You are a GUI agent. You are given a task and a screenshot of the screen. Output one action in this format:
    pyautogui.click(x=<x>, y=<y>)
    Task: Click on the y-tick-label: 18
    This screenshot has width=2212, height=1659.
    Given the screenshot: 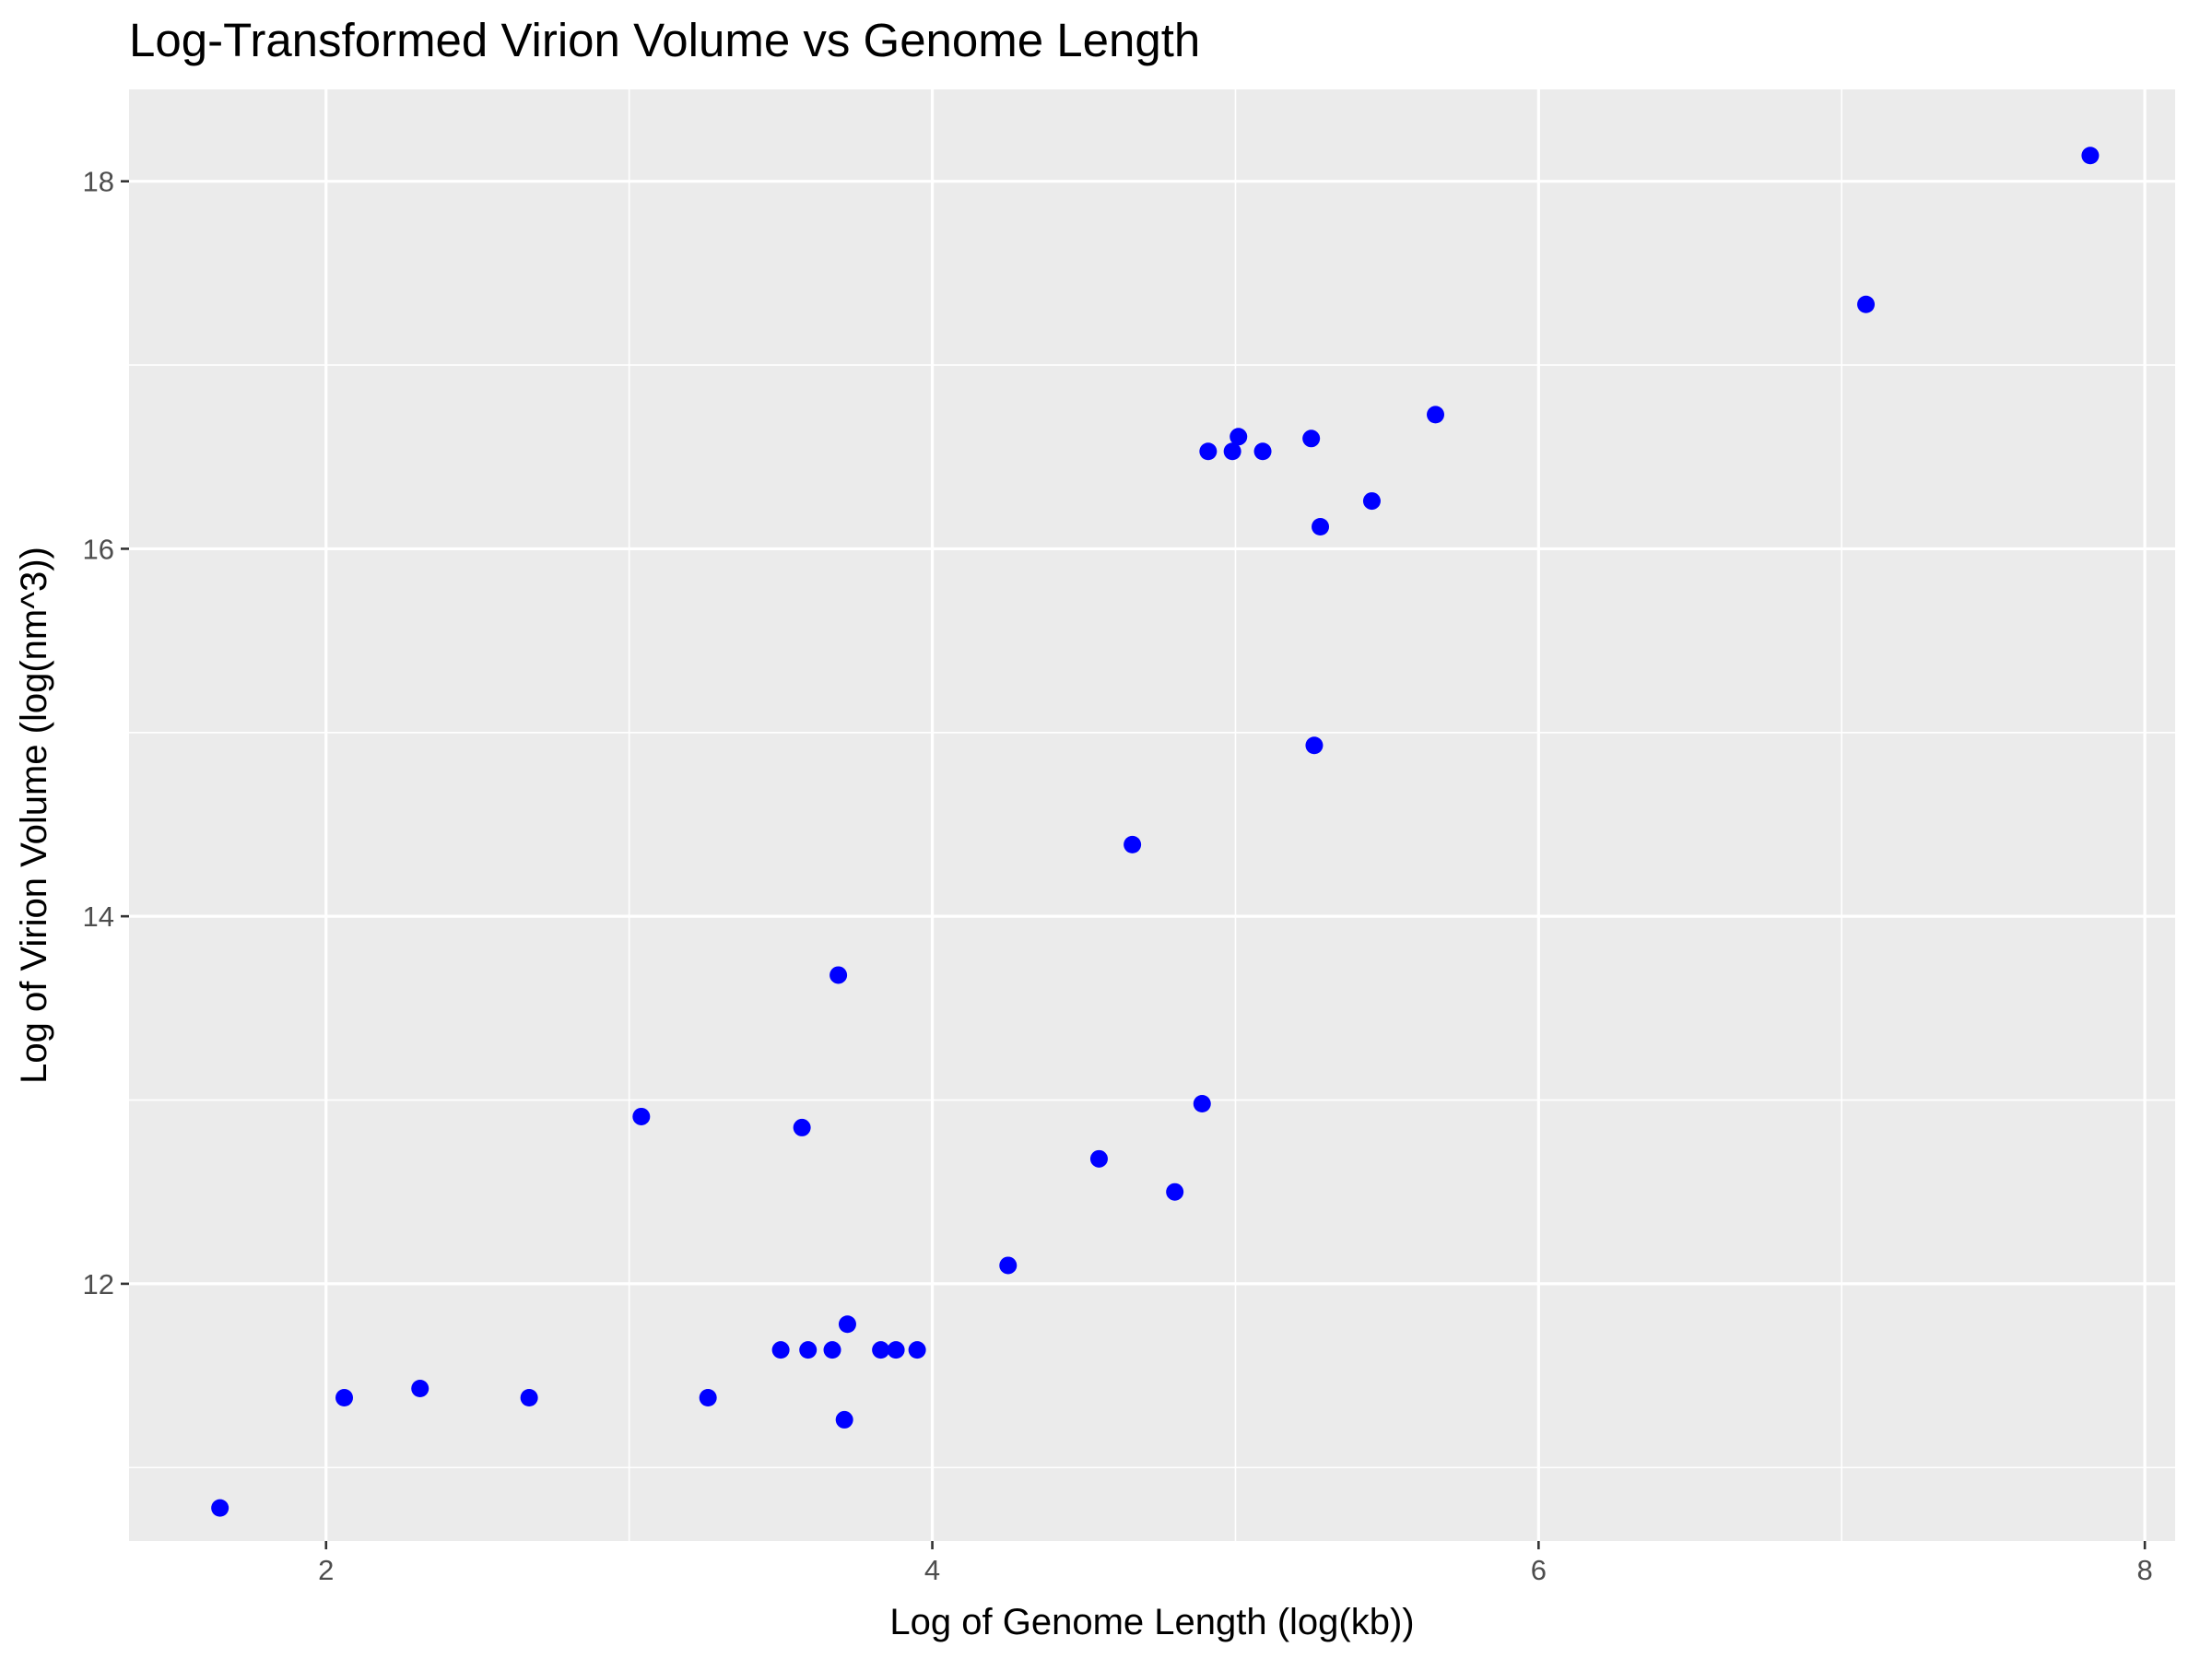 What is the action you would take?
    pyautogui.click(x=98, y=182)
    